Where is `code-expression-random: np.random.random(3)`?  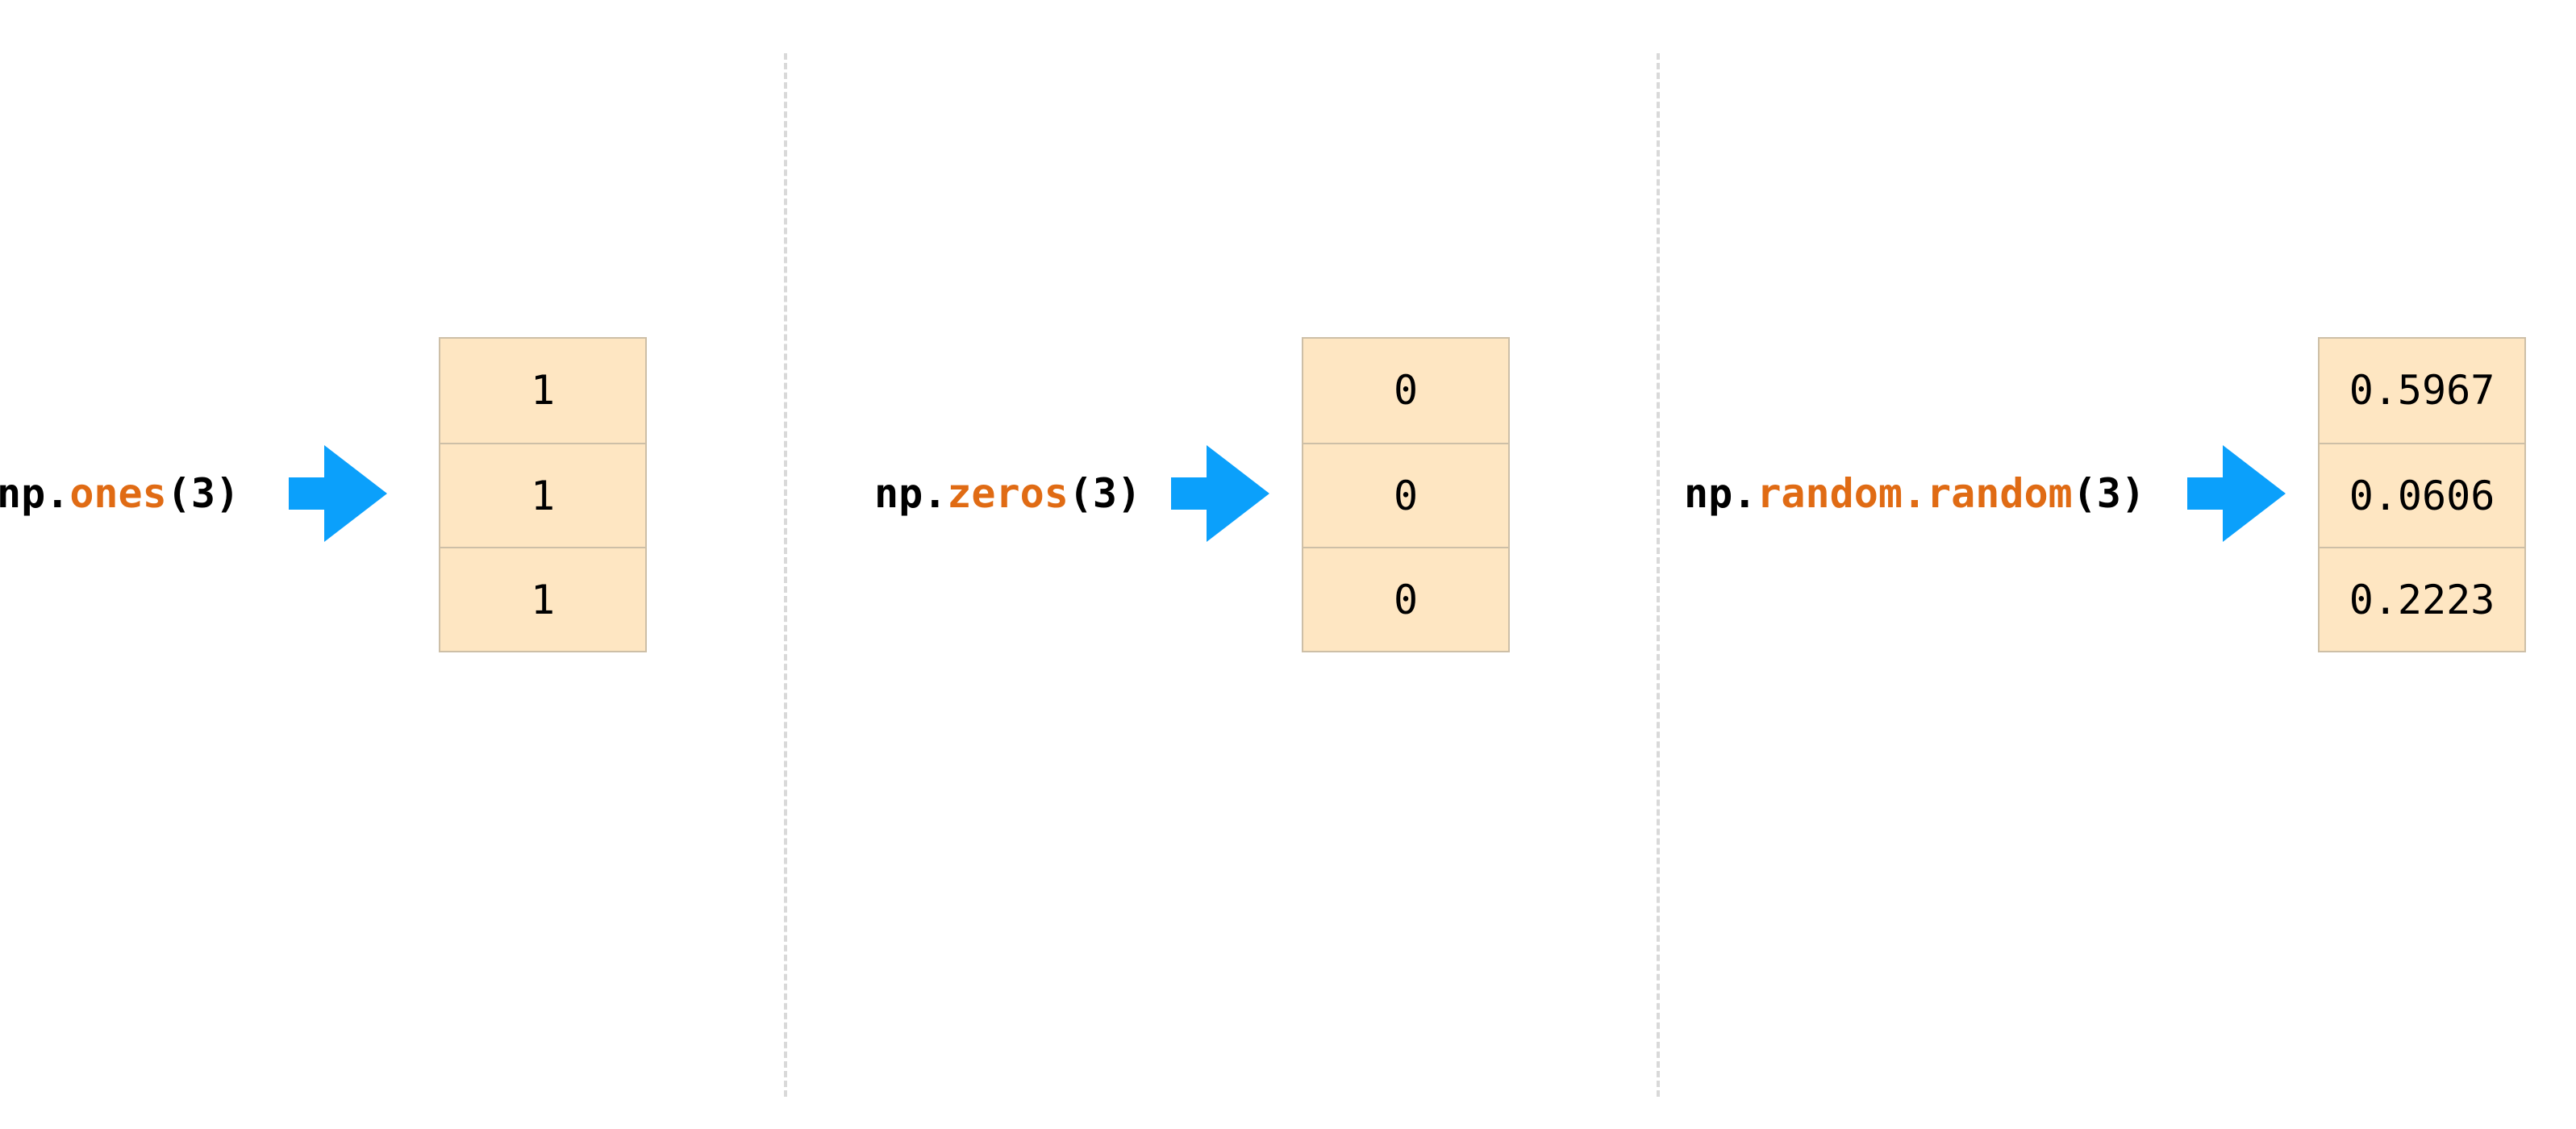
code-expression-random: np.random.random(3) is located at coordinates (1914, 493).